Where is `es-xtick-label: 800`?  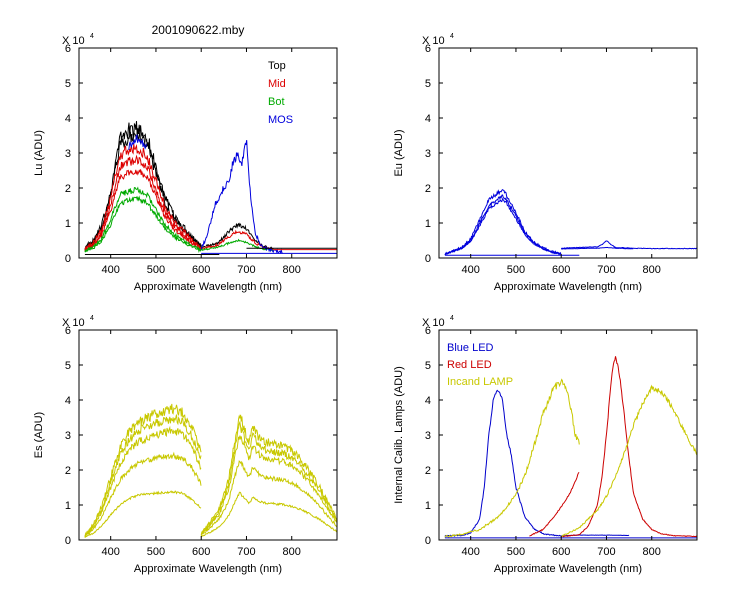 es-xtick-label: 800 is located at coordinates (292, 552).